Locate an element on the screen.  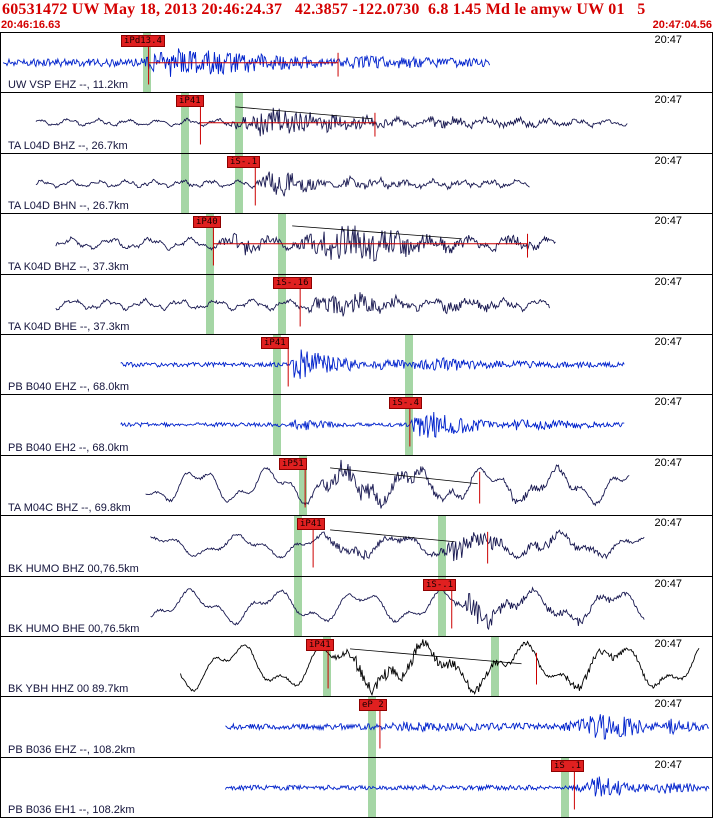
seismogram-panel-9: iP41 BK HUMO BHZ 00,76.5km 20:47 is located at coordinates (356, 545).